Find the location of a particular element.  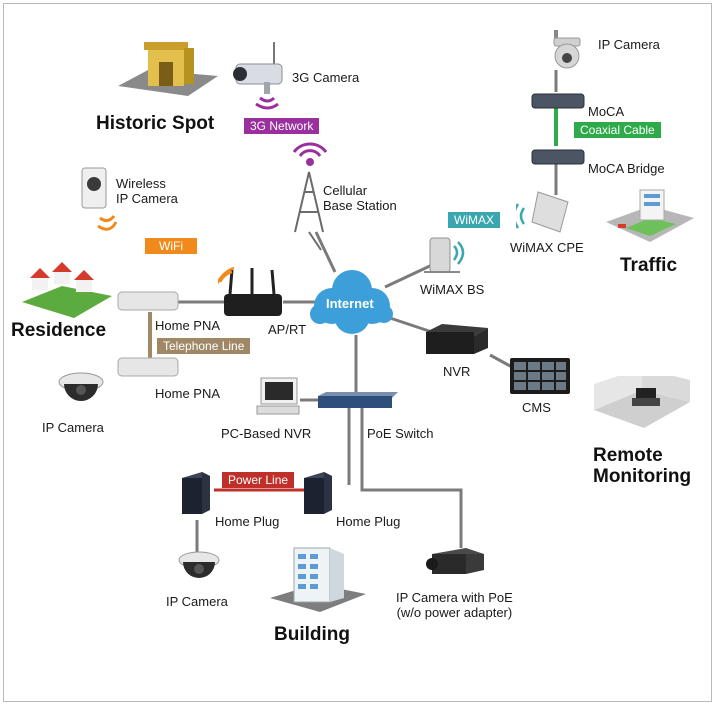

home-pna-bottom-label: Home PNA is located at coordinates (188, 393).